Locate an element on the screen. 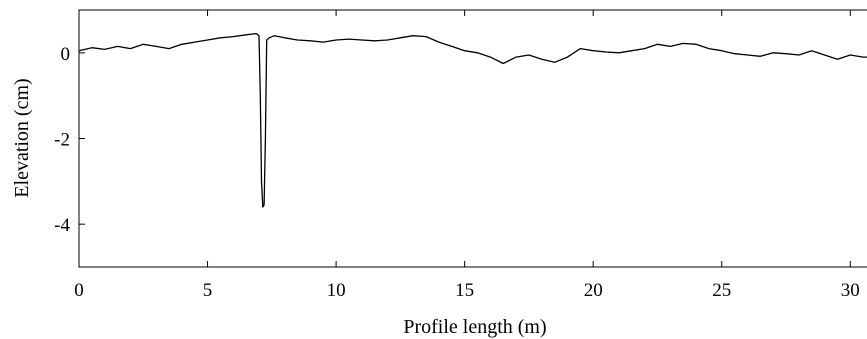  x-tick-label: 20 is located at coordinates (593, 290).